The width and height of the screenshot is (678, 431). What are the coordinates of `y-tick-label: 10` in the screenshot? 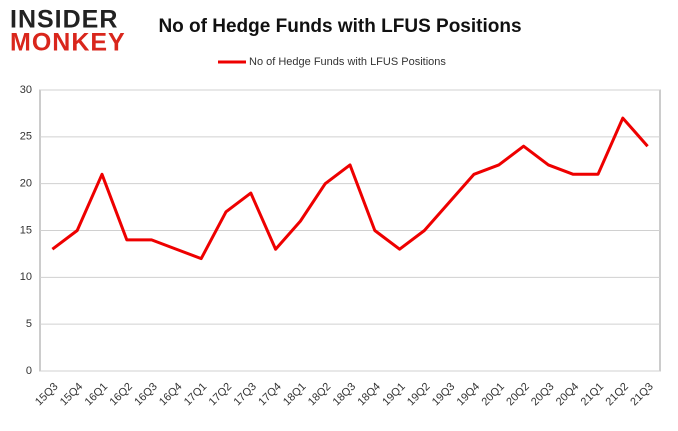 It's located at (26, 277).